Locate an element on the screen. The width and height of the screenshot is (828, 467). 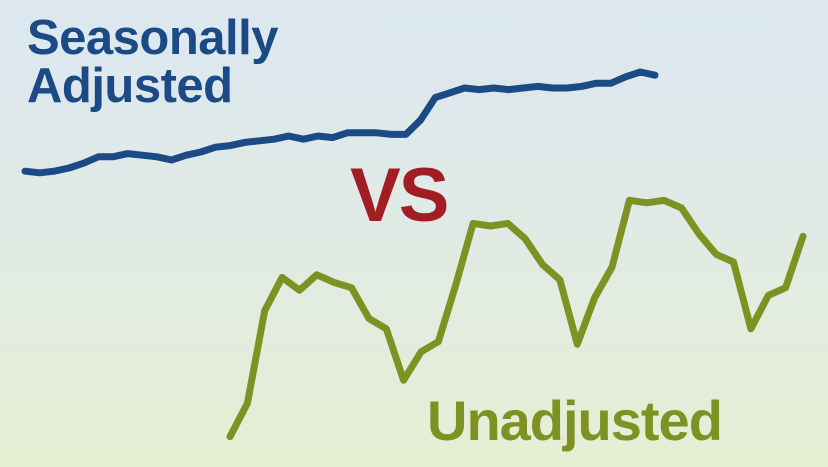
seasonally-adjusted-label: Seasonally Adjusted is located at coordinates (153, 62).